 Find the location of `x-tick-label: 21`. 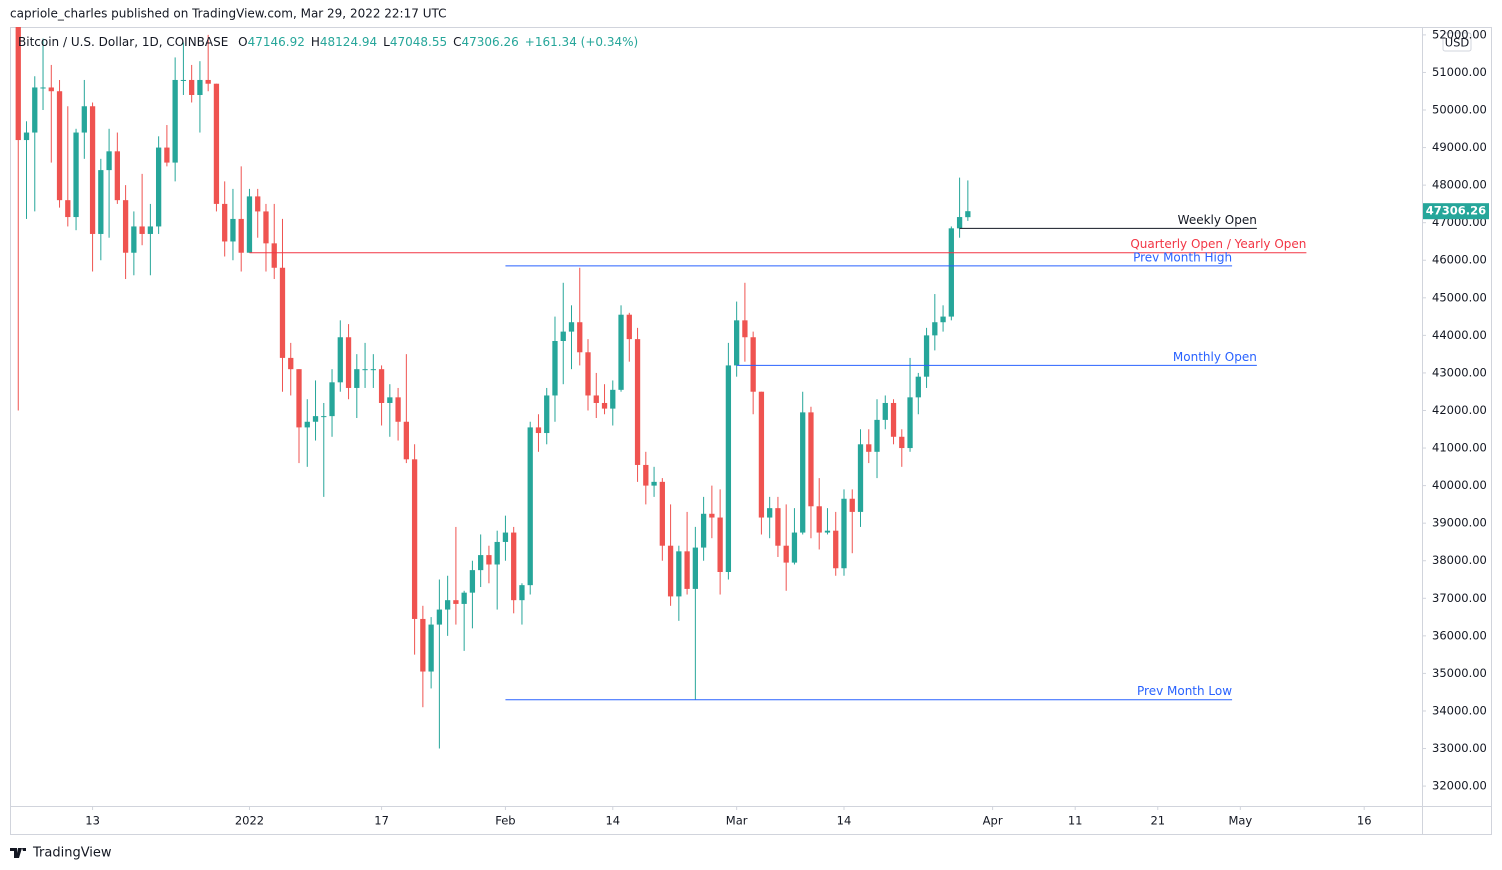

x-tick-label: 21 is located at coordinates (1157, 821).